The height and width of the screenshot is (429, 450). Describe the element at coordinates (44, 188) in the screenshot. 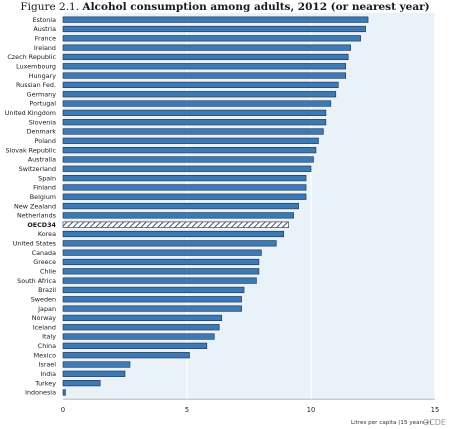

I see `category-label: Finland` at that location.